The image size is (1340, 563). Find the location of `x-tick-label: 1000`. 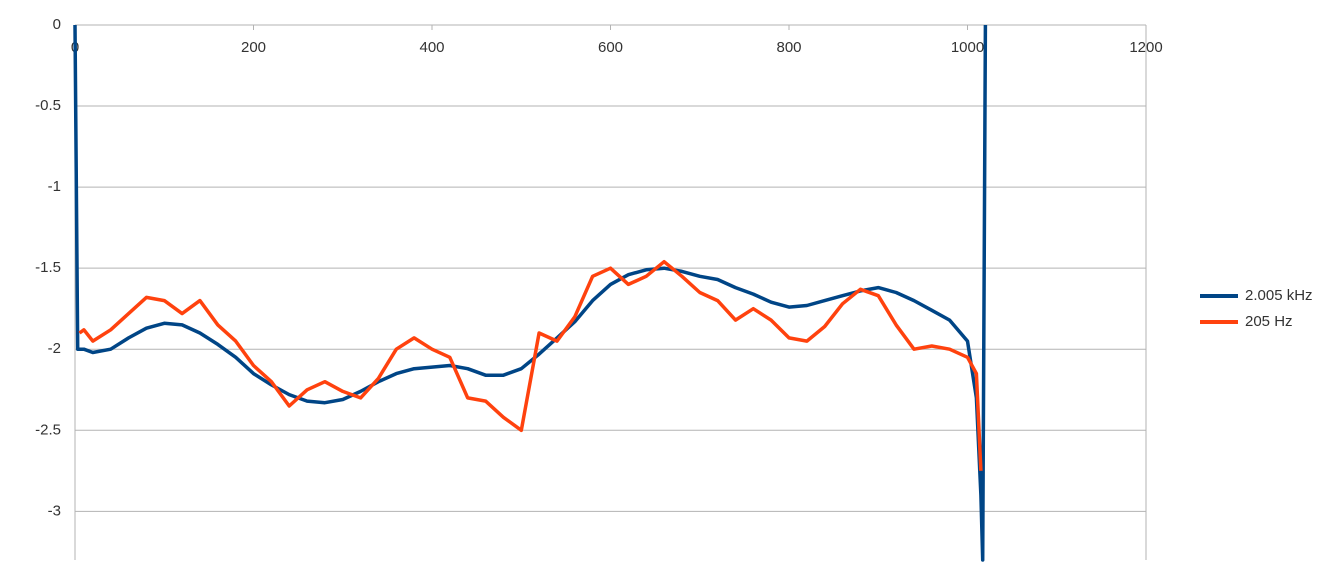

x-tick-label: 1000 is located at coordinates (967, 47).